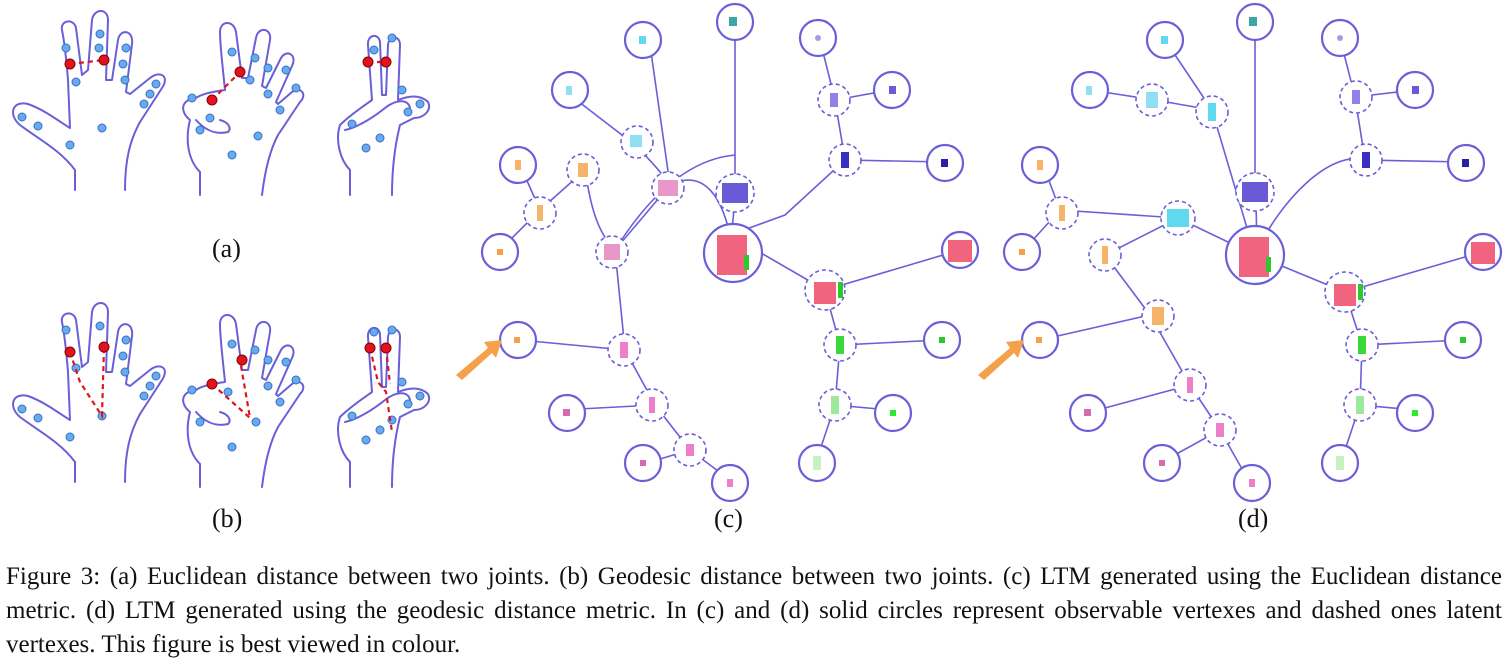 This screenshot has height=666, width=1507. Describe the element at coordinates (479, 360) in the screenshot. I see `pointer-arrow-c` at that location.